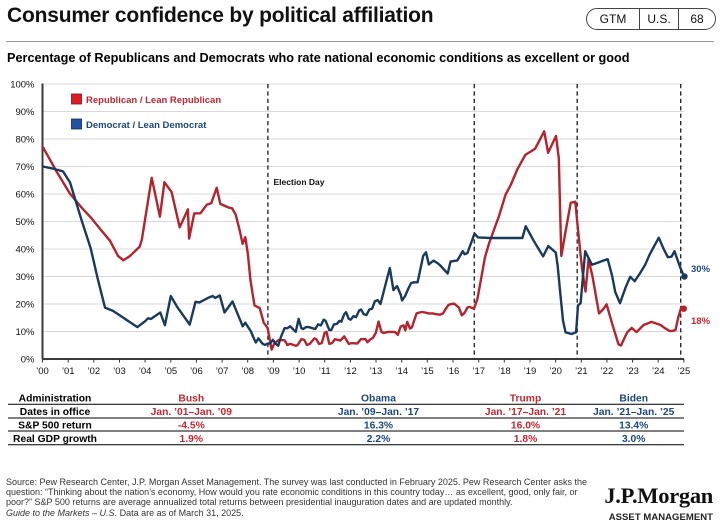  What do you see at coordinates (504, 371) in the screenshot?
I see `svg-text: ’18` at bounding box center [504, 371].